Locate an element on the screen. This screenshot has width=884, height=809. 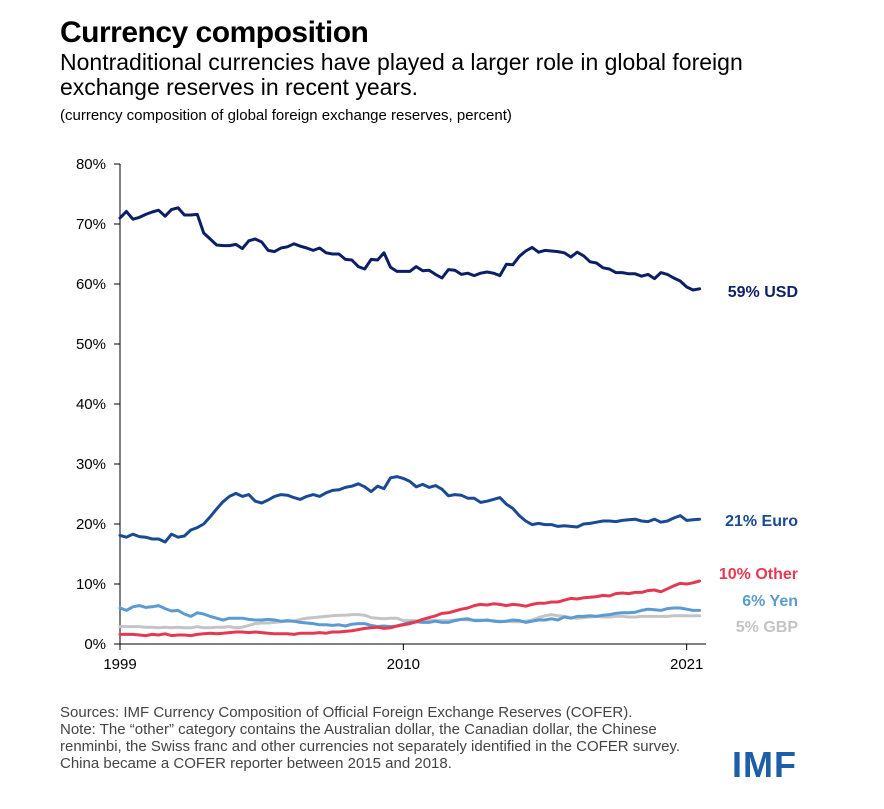
x-axis: 1999 2010 2021 is located at coordinates (404, 658).